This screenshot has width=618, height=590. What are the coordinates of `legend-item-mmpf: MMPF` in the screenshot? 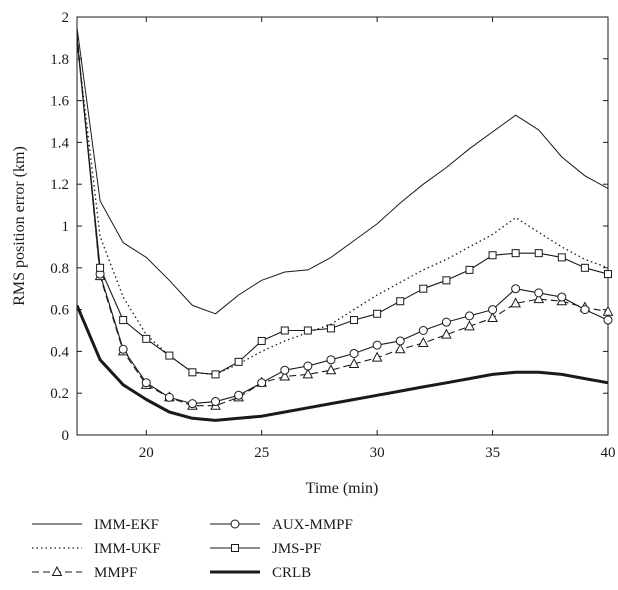 It's located at (84, 573).